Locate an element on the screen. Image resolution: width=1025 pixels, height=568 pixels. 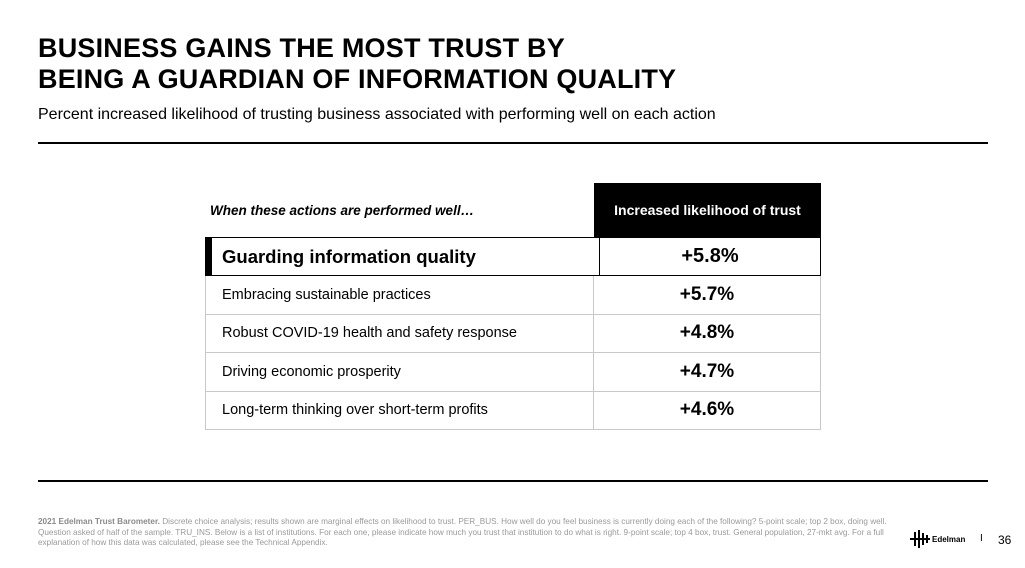
edelman-logo: Edelman is located at coordinates (937, 539).